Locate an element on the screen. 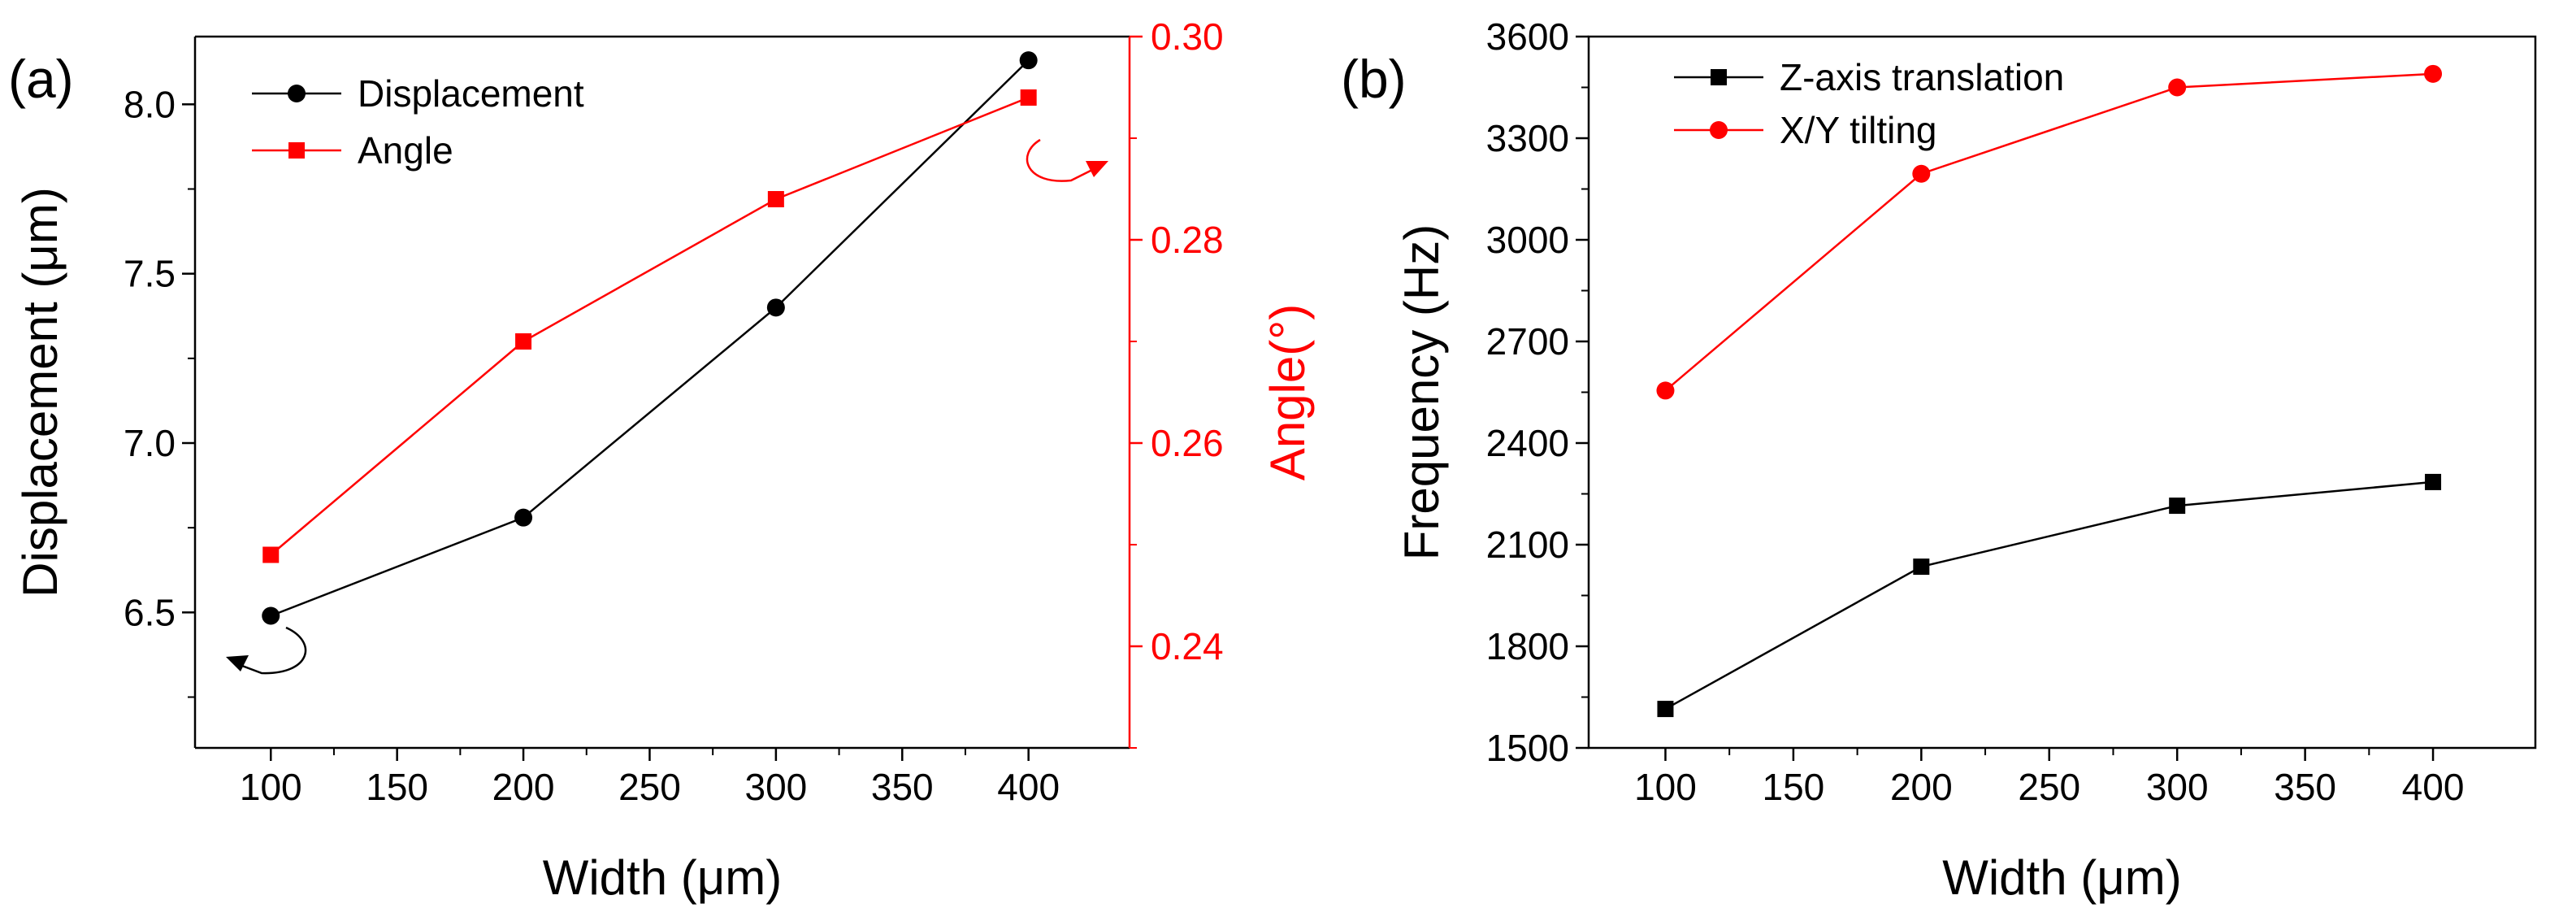  y2-tick-label: 0.26 is located at coordinates (1187, 443).